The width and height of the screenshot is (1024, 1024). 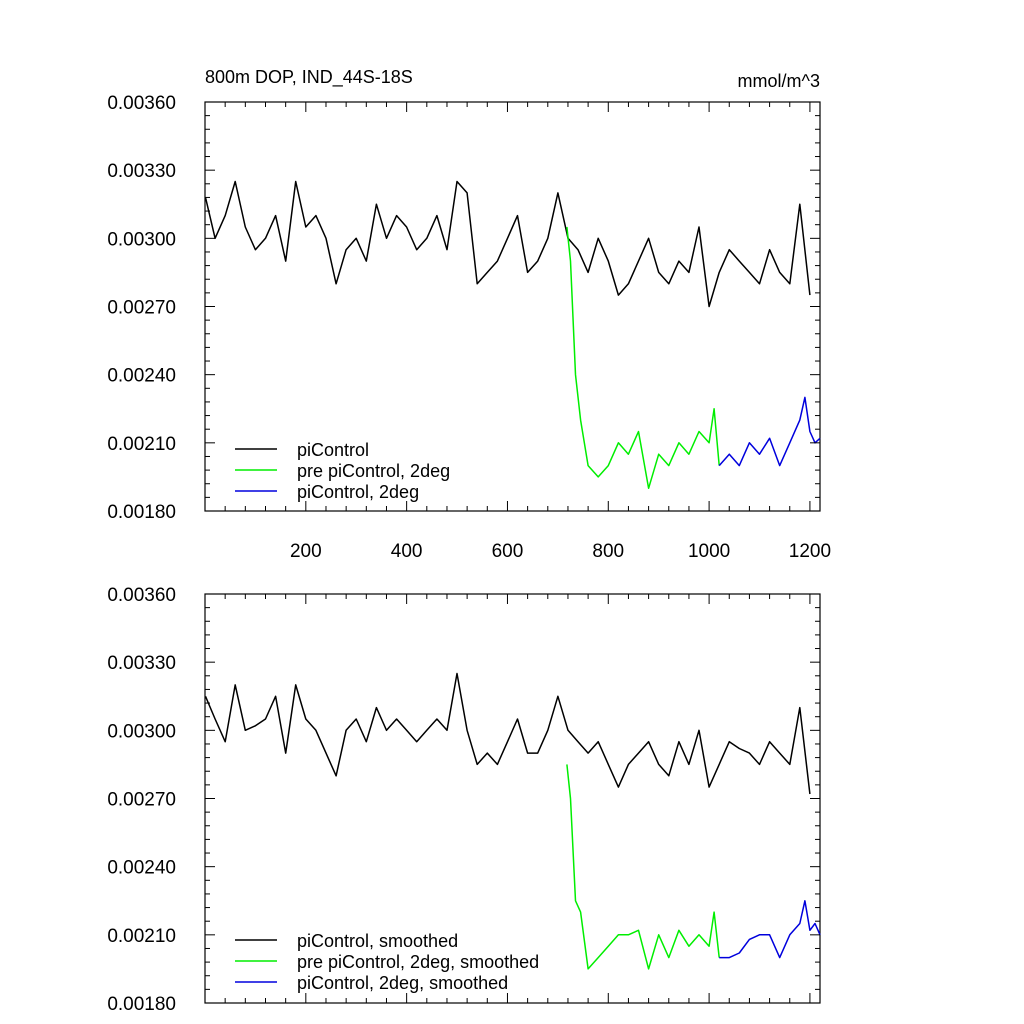 I want to click on legend-label: piControl, smoothed, so click(x=377, y=941).